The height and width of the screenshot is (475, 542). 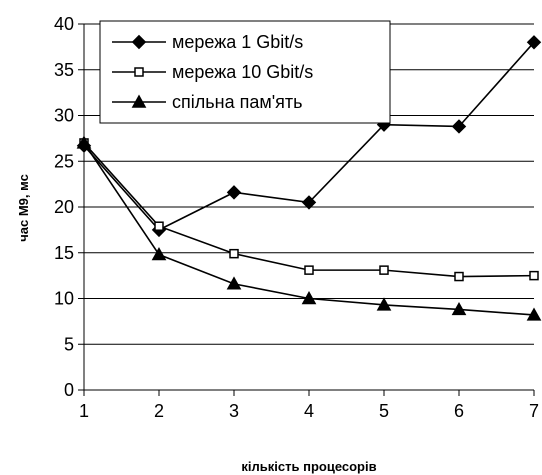 I want to click on x-tick-label: 3, so click(x=234, y=411).